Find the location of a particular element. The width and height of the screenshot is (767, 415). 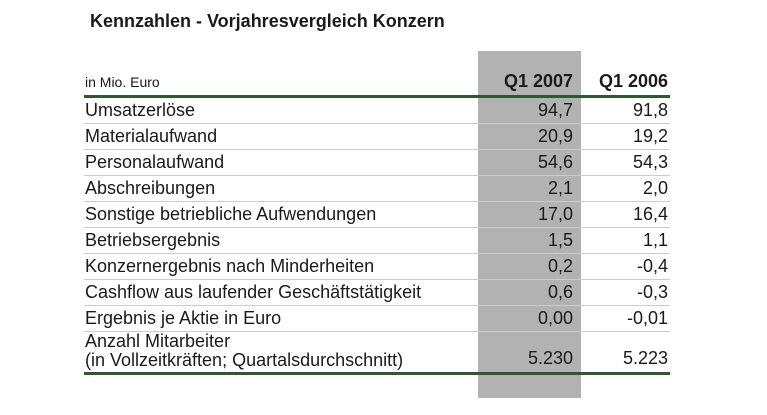

row-label: Umsatzerlöse is located at coordinates (140, 110).